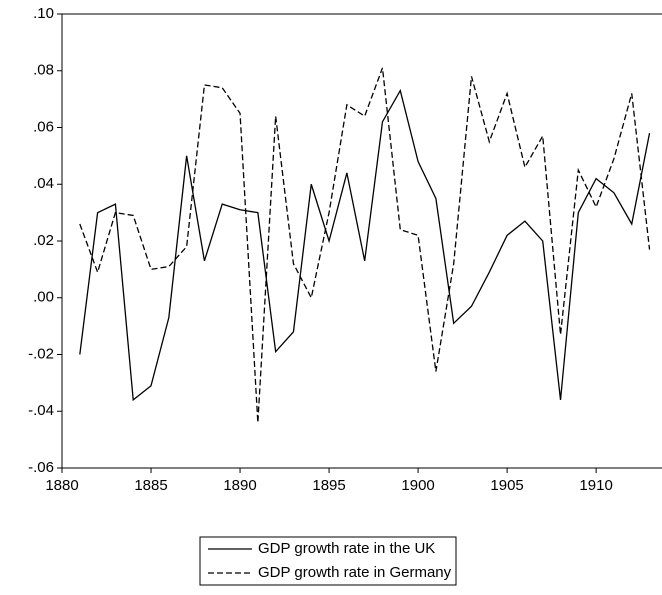  What do you see at coordinates (328, 485) in the screenshot?
I see `x-tick-label: 1895` at bounding box center [328, 485].